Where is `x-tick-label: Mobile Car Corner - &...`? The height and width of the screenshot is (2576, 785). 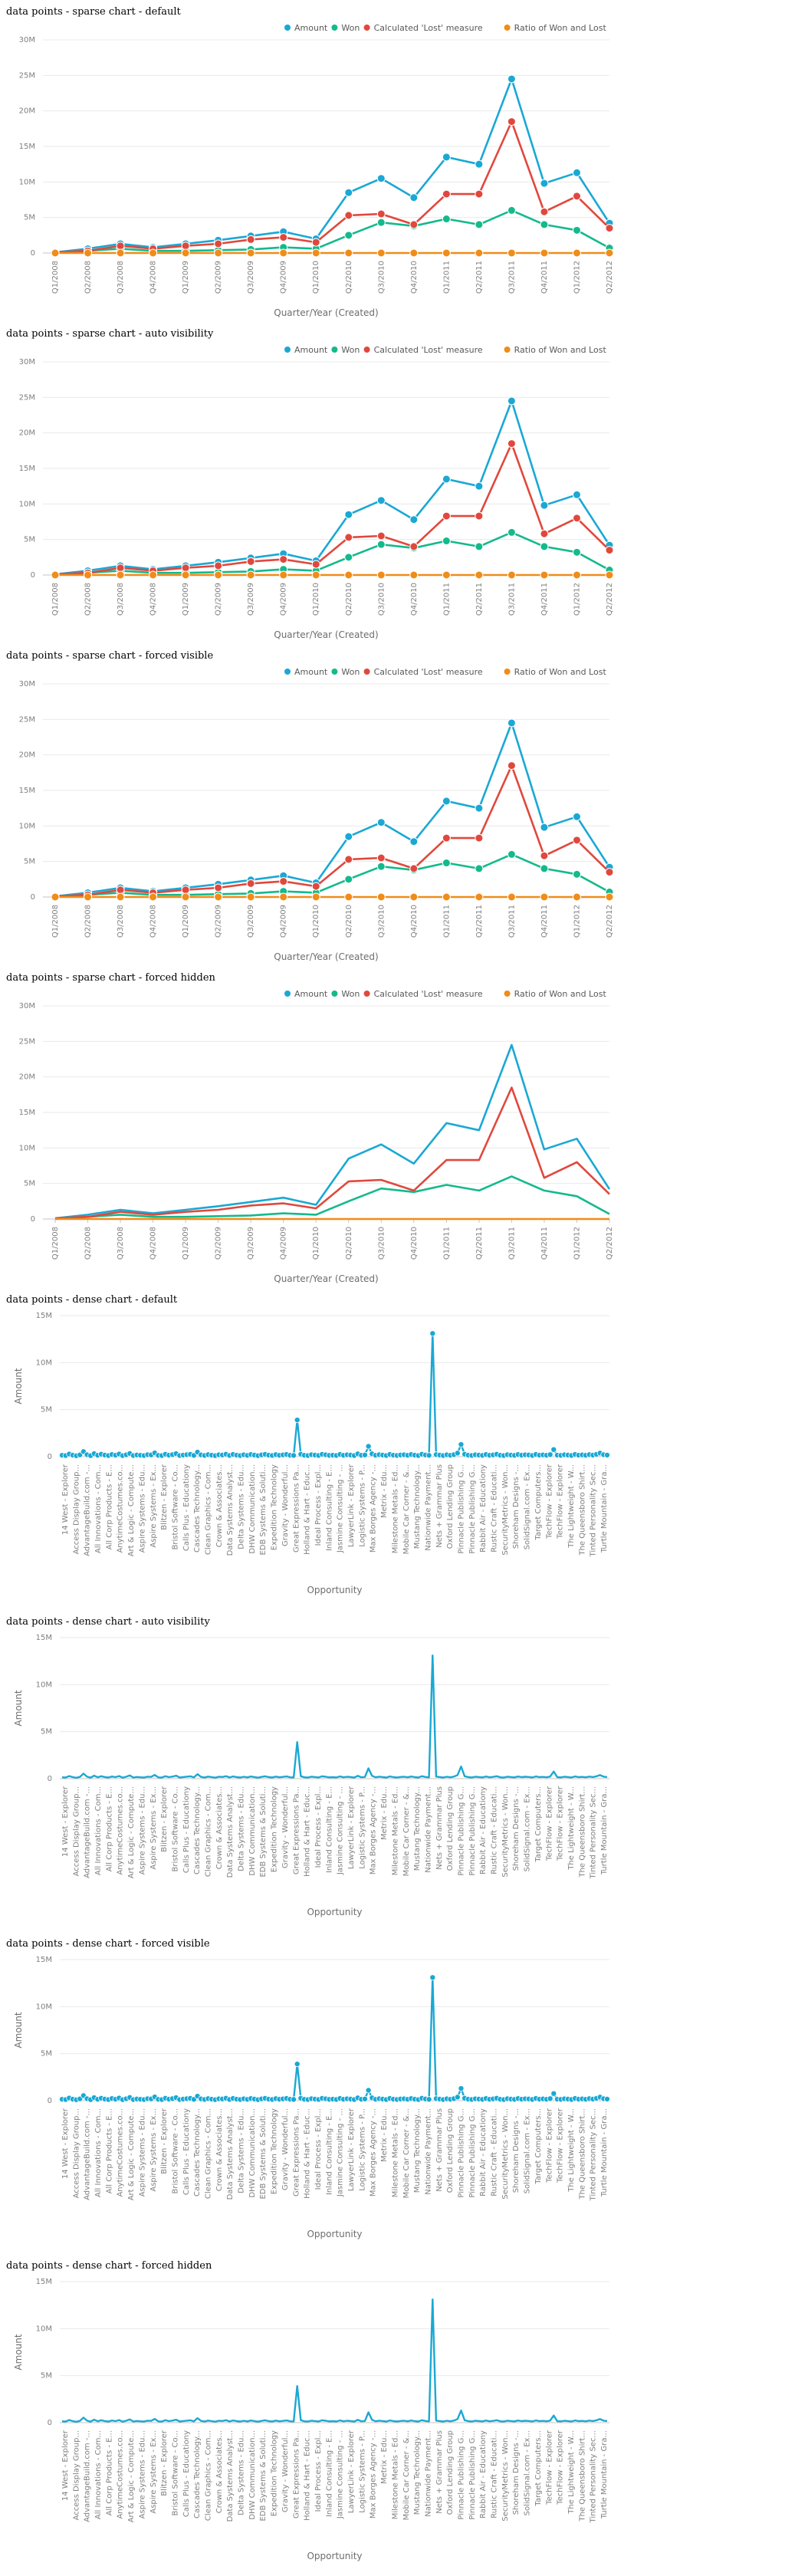 x-tick-label: Mobile Car Corner - &... is located at coordinates (406, 1509).